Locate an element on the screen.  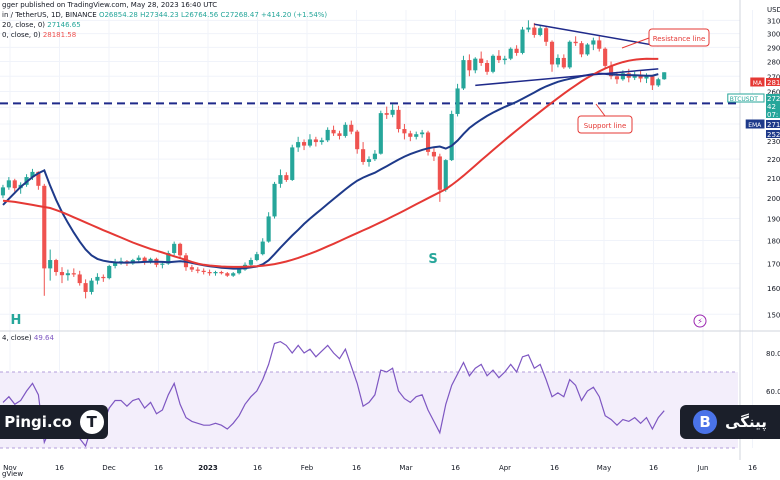
x-tick-label: Mar is located at coordinates (405, 468).